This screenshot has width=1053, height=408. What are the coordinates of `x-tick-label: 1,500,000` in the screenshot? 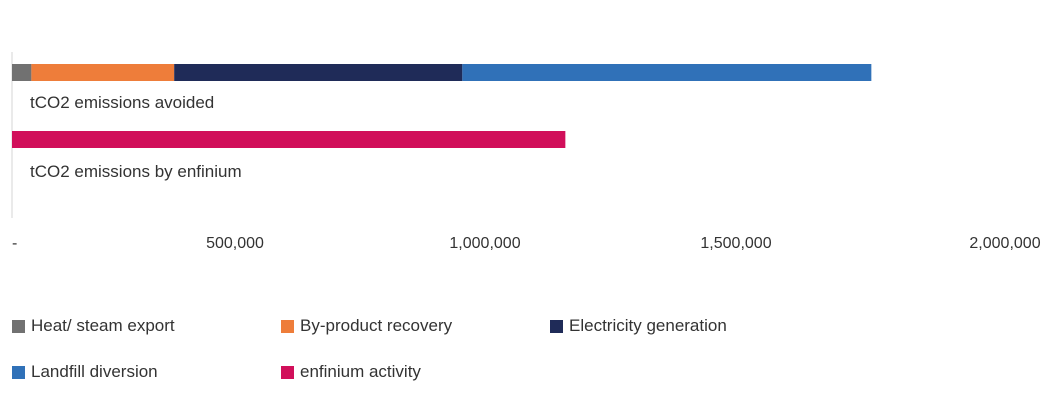 It's located at (735, 243).